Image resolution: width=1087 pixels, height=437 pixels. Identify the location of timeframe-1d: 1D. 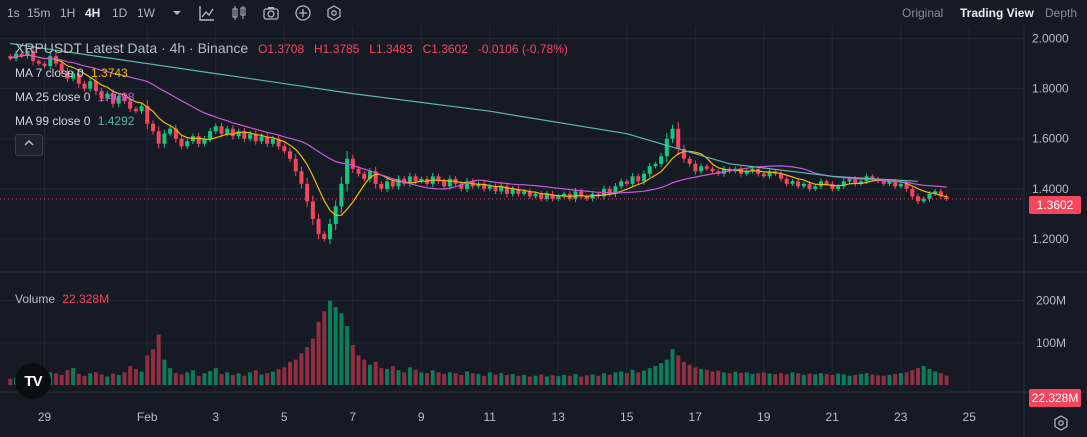
(120, 13).